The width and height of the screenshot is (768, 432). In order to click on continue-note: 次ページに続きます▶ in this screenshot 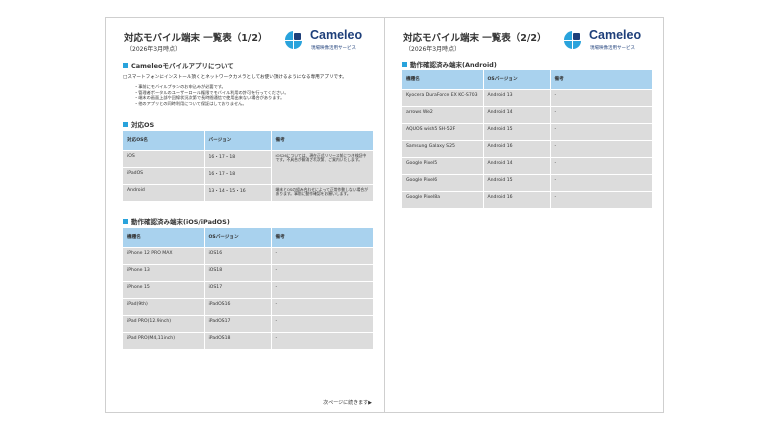, I will do `click(347, 403)`.